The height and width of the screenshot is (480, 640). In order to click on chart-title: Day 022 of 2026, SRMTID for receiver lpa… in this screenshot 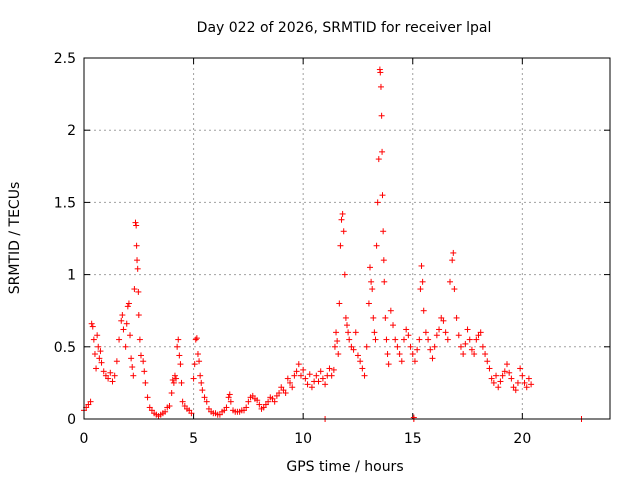, I will do `click(344, 28)`.